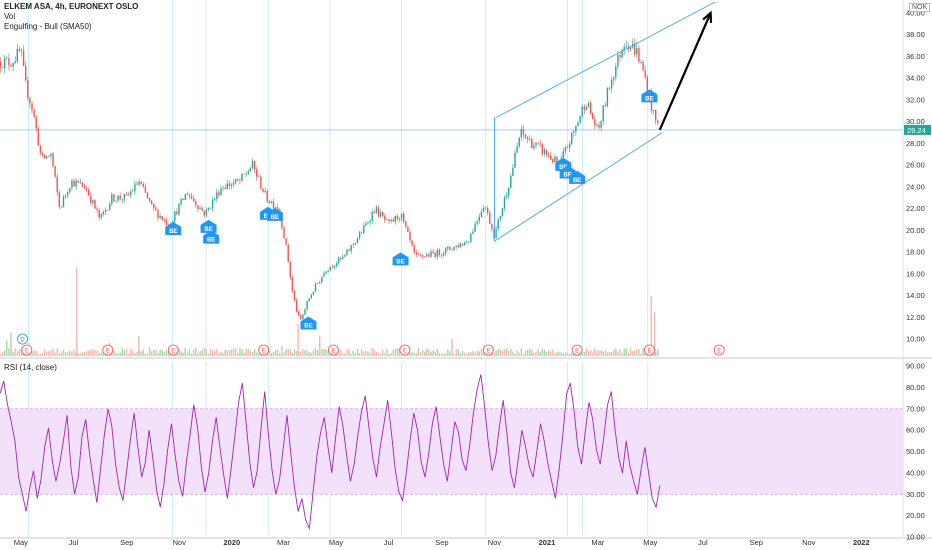  Describe the element at coordinates (22, 339) in the screenshot. I see `dividend-icon` at that location.